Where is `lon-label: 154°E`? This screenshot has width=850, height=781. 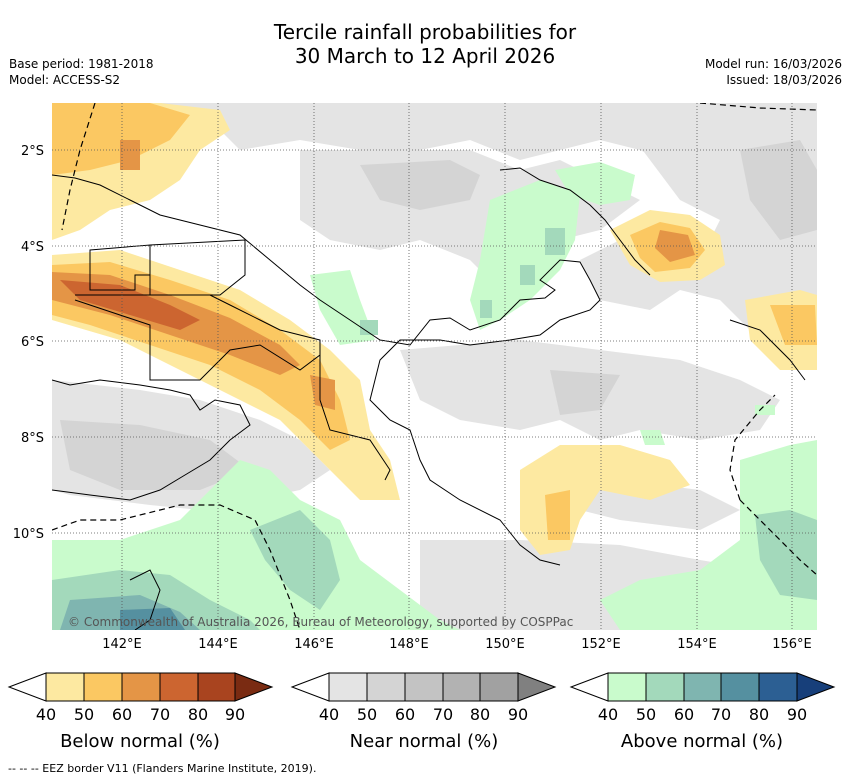 lon-label: 154°E is located at coordinates (697, 644).